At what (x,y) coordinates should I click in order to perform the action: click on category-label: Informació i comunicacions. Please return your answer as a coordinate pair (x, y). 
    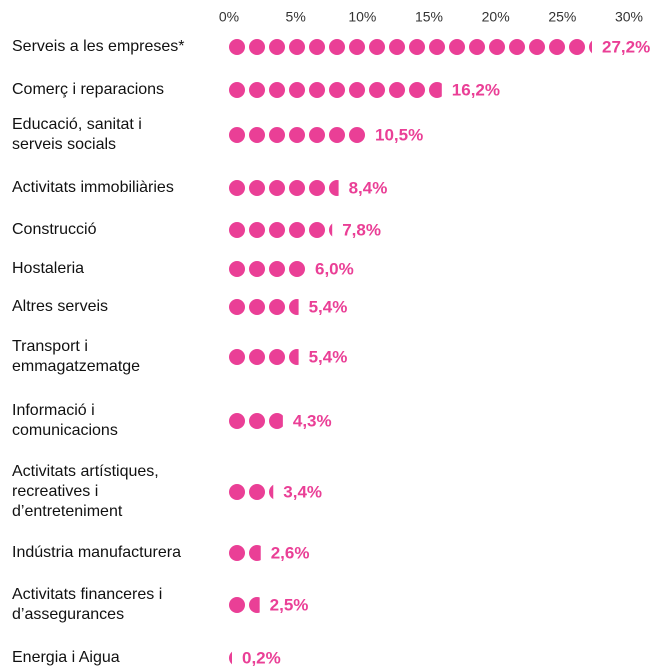
    Looking at the image, I should click on (65, 420).